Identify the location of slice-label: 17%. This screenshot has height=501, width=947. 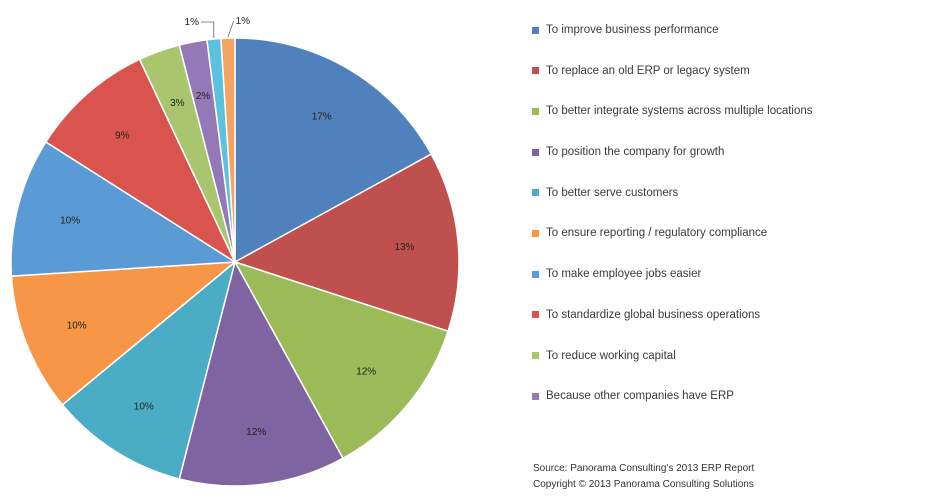
(322, 117).